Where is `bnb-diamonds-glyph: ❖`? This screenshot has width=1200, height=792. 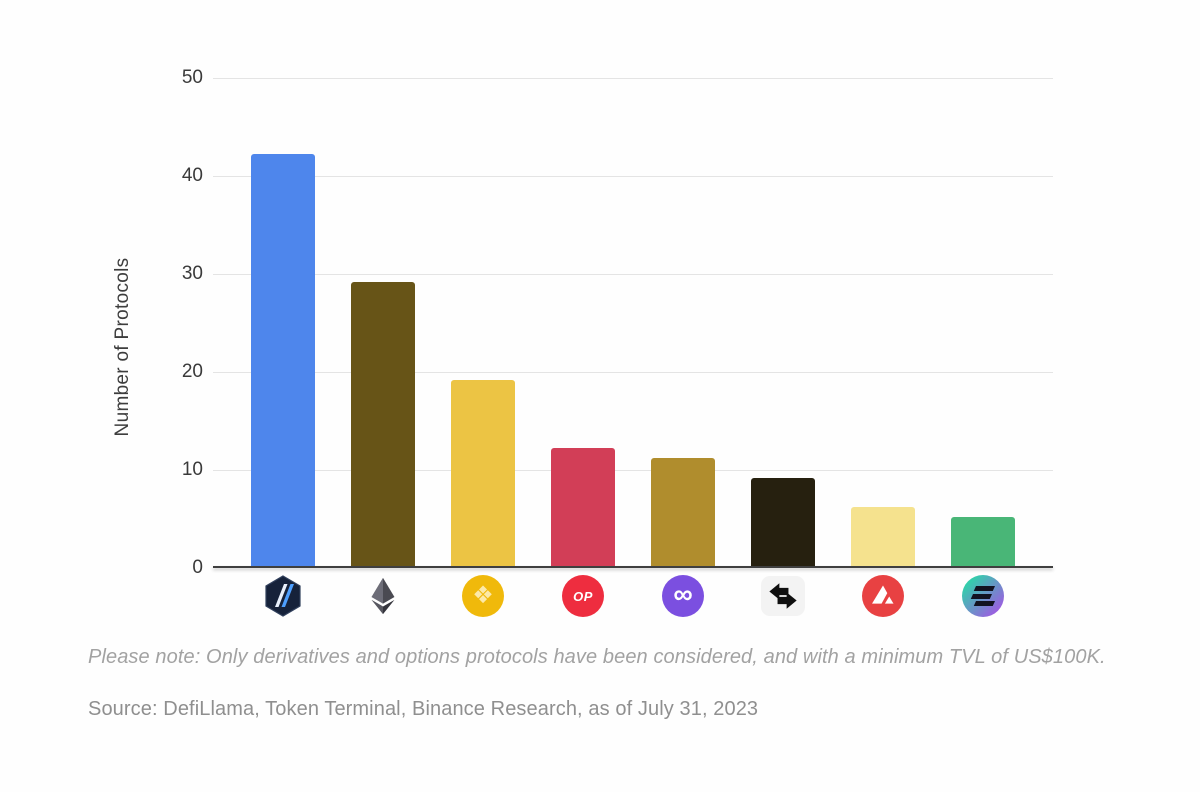 bnb-diamonds-glyph: ❖ is located at coordinates (483, 595).